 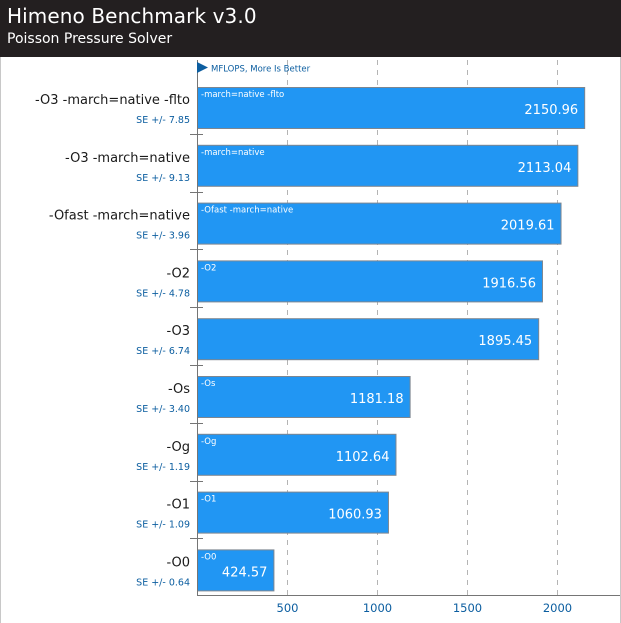 What do you see at coordinates (509, 283) in the screenshot?
I see `value-label: 1916.56` at bounding box center [509, 283].